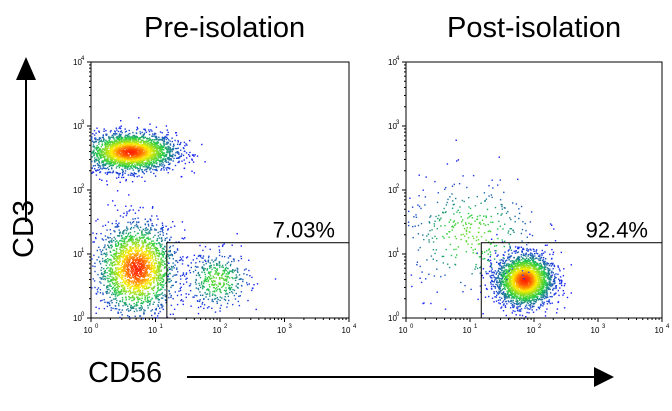 Image resolution: width=672 pixels, height=411 pixels. Describe the element at coordinates (225, 28) in the screenshot. I see `plot-title-pre-isolation: Pre-isolation` at that location.